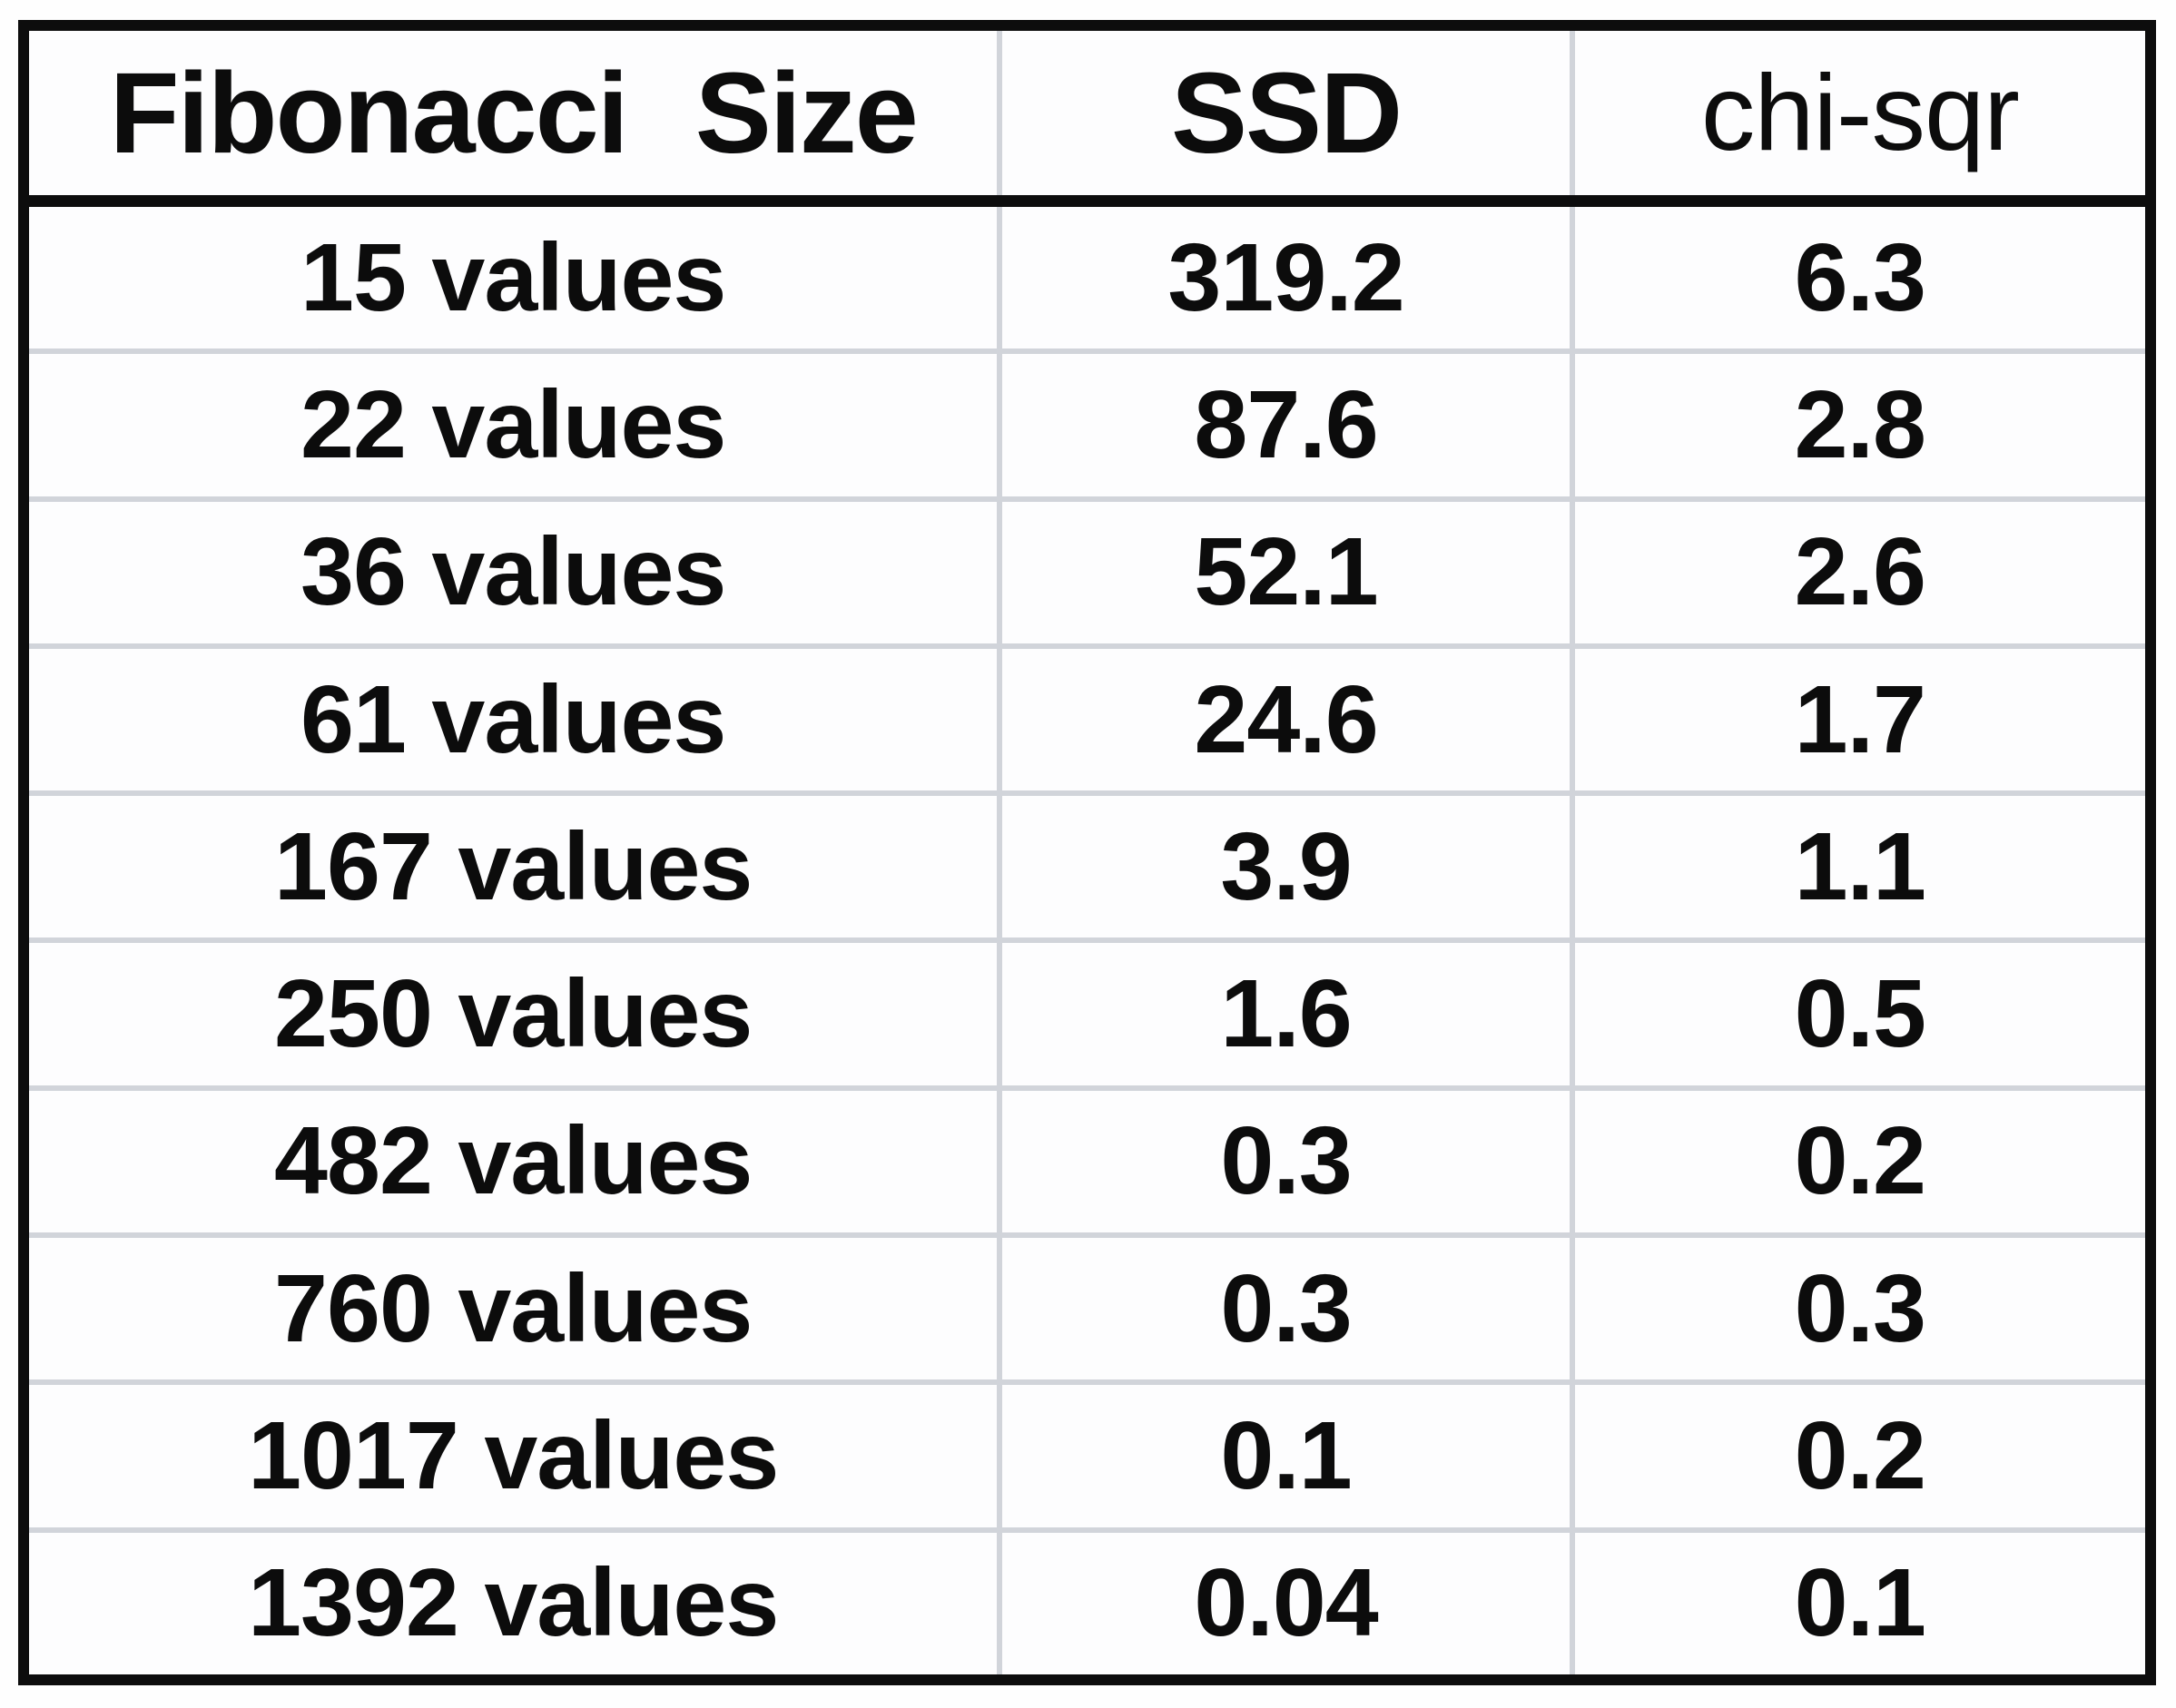 The height and width of the screenshot is (1708, 2176). What do you see at coordinates (1861, 1307) in the screenshot?
I see `cell-chi-sqr: 0.3` at bounding box center [1861, 1307].